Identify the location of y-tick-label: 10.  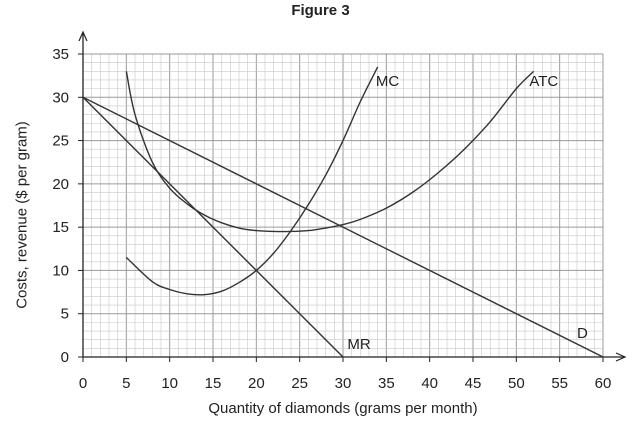
(60, 270).